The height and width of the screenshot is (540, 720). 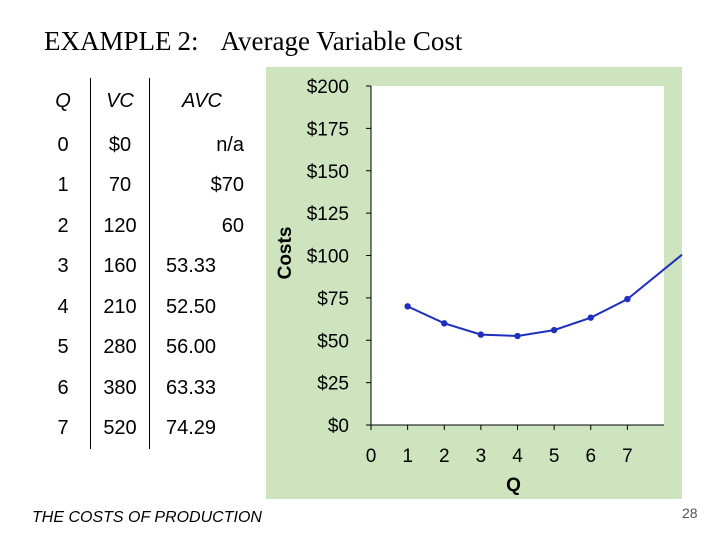 I want to click on cell-vc: 380, so click(x=120, y=388).